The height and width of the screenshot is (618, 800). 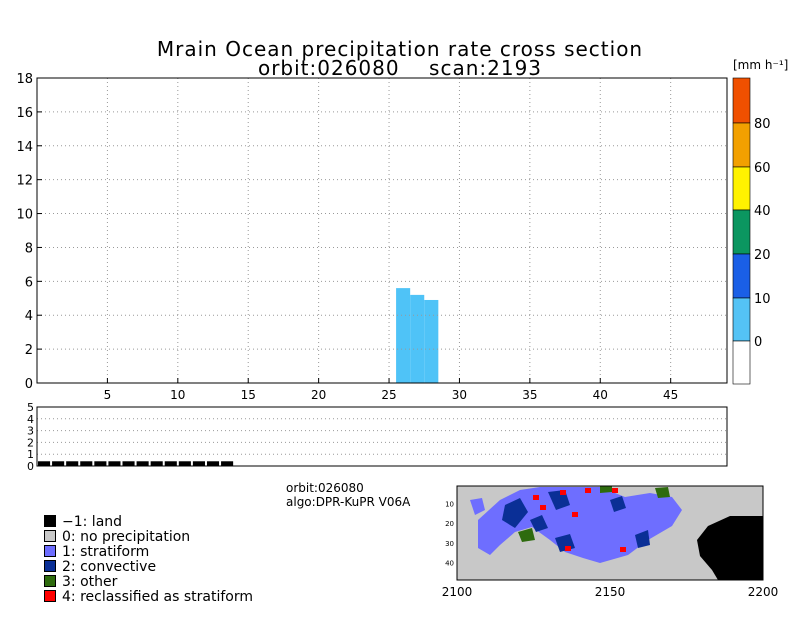 I want to click on strip-y-label: 3, so click(x=30, y=431).